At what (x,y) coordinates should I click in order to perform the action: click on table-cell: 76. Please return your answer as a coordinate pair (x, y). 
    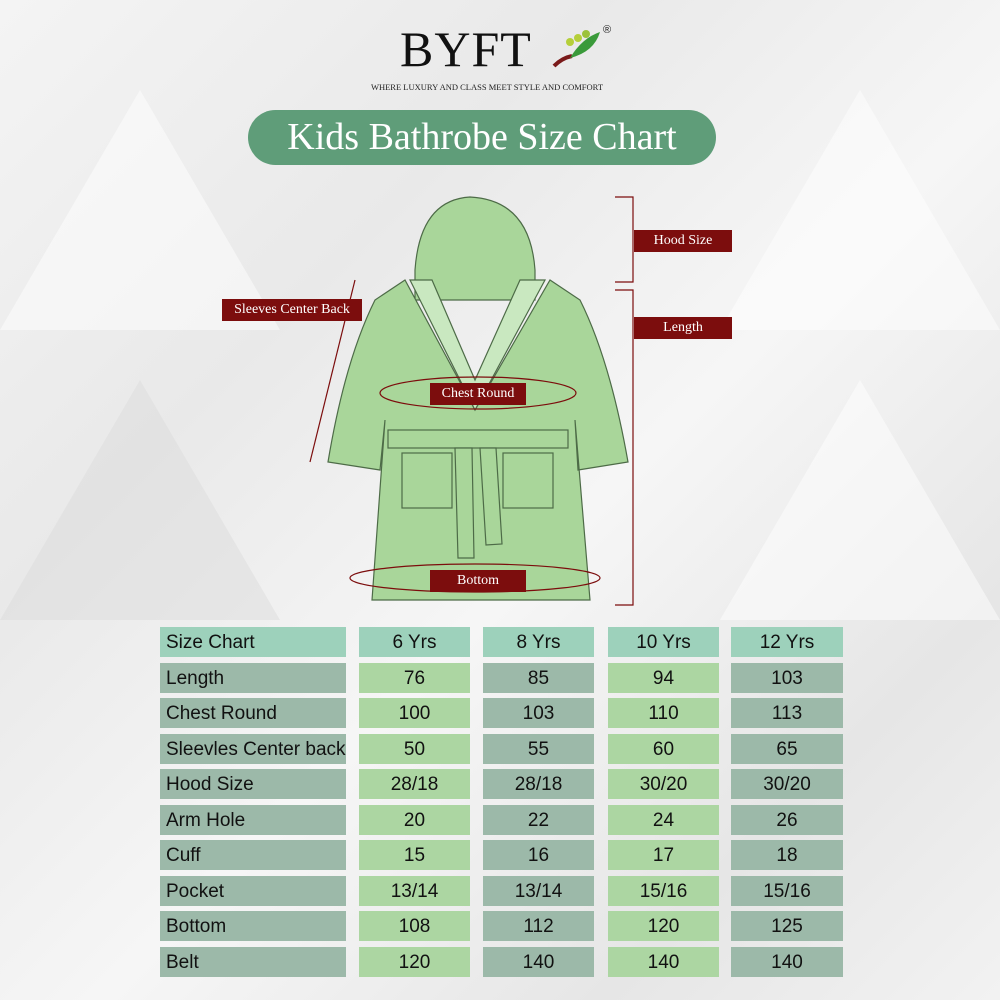
    Looking at the image, I should click on (414, 677).